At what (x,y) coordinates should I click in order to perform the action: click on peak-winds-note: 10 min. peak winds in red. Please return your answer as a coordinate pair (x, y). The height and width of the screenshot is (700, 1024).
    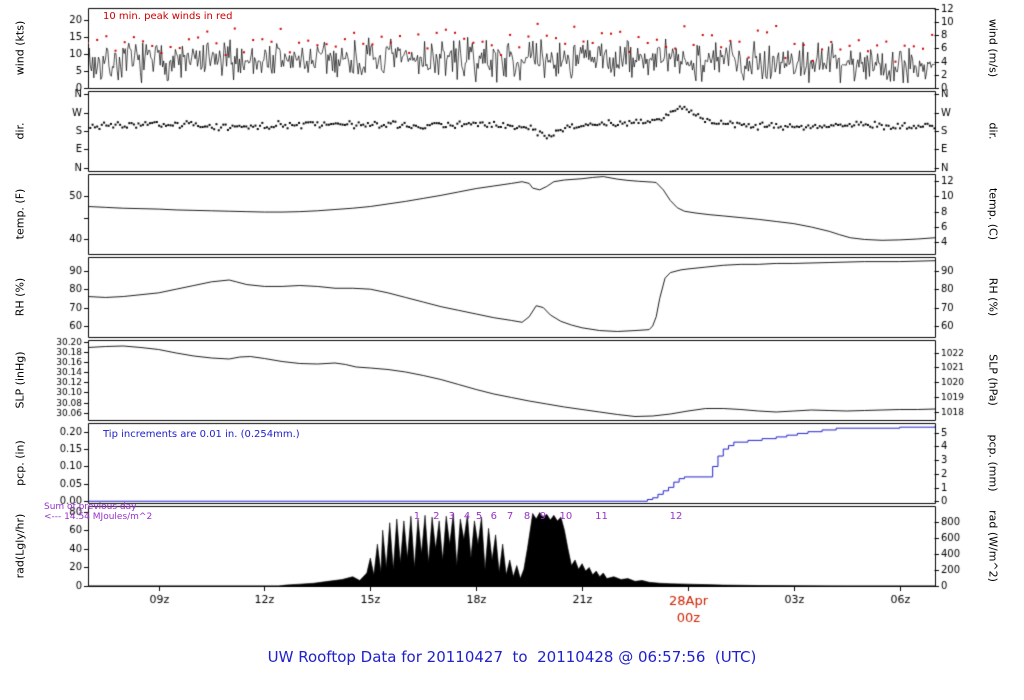
    Looking at the image, I should click on (168, 16).